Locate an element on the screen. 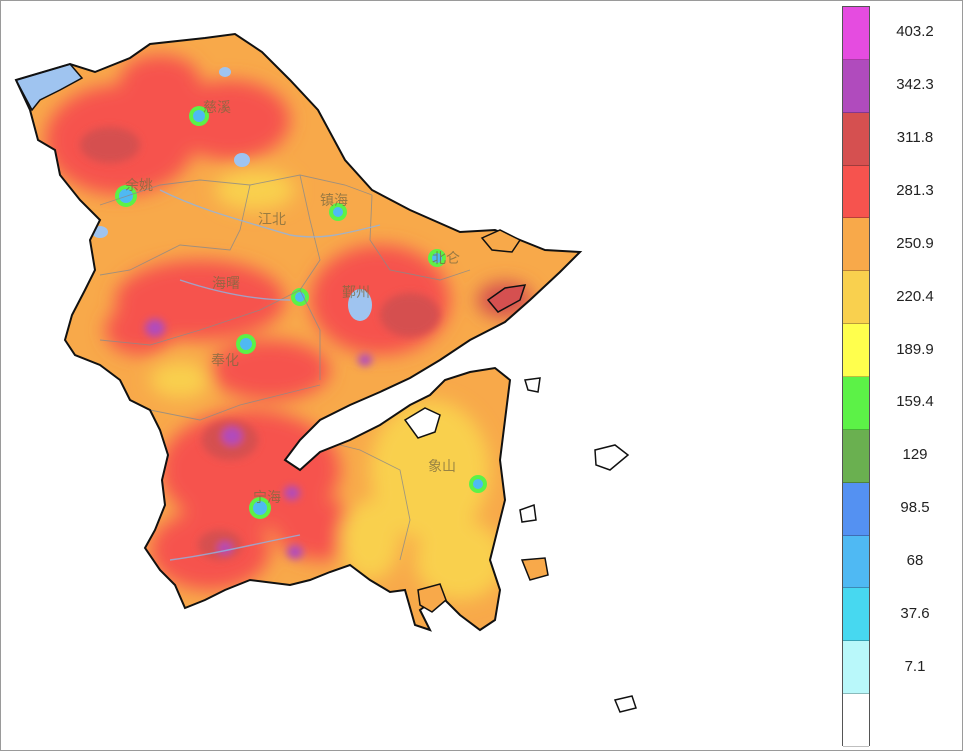 This screenshot has height=751, width=963. legend-tick-label: 250.9 is located at coordinates (915, 243).